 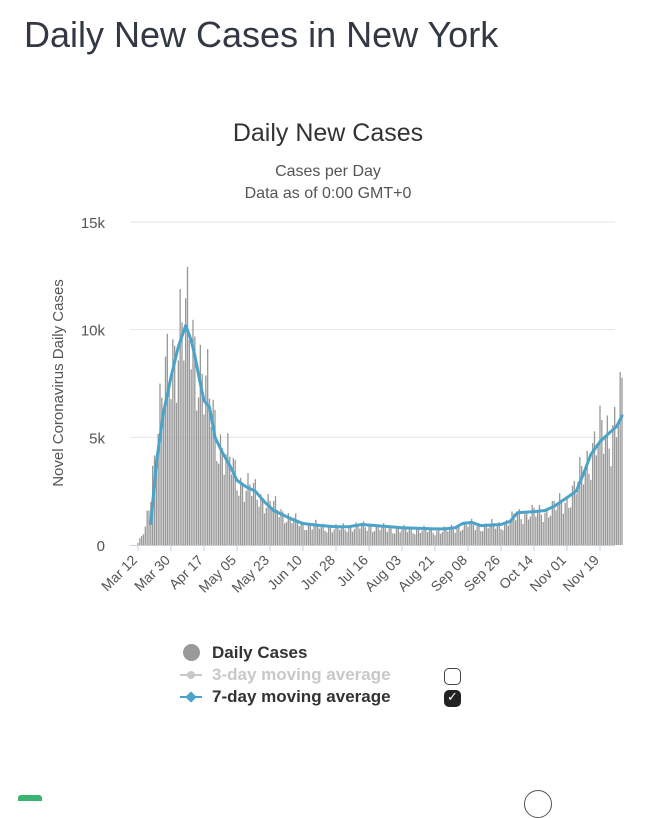 I want to click on ma3-checkbox, so click(x=452, y=676).